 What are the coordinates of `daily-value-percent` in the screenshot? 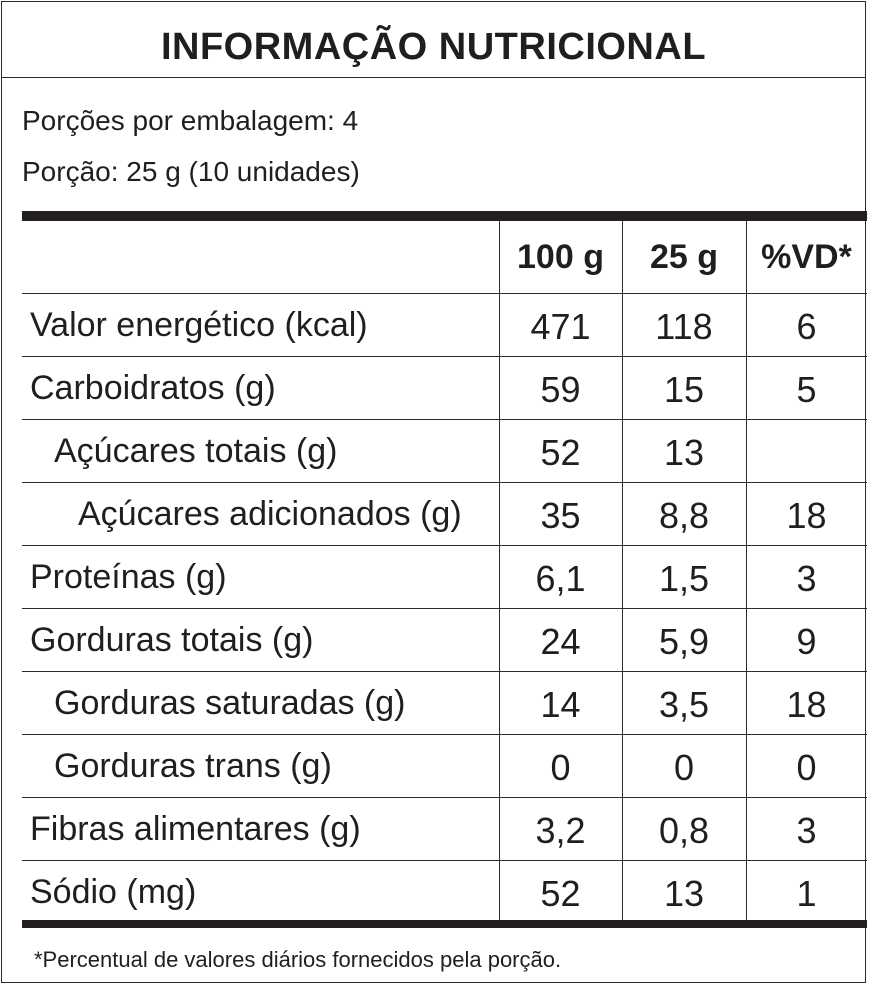 It's located at (806, 453).